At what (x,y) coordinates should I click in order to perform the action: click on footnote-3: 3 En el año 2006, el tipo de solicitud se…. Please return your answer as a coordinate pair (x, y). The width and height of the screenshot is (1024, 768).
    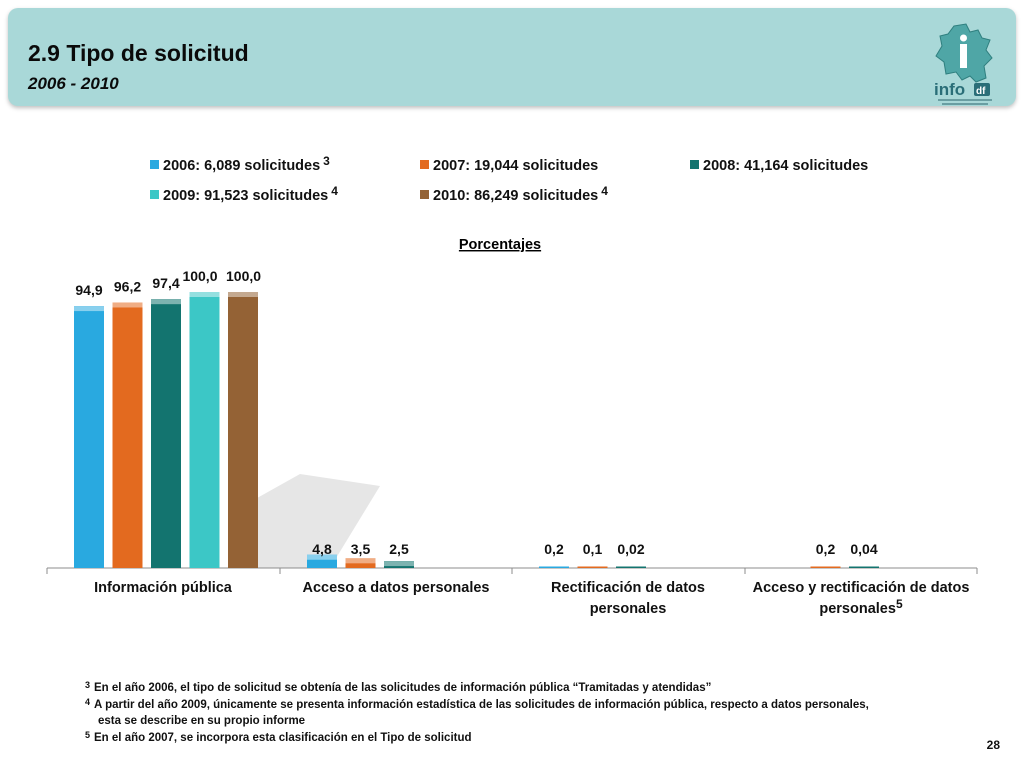
    Looking at the image, I should click on (525, 688).